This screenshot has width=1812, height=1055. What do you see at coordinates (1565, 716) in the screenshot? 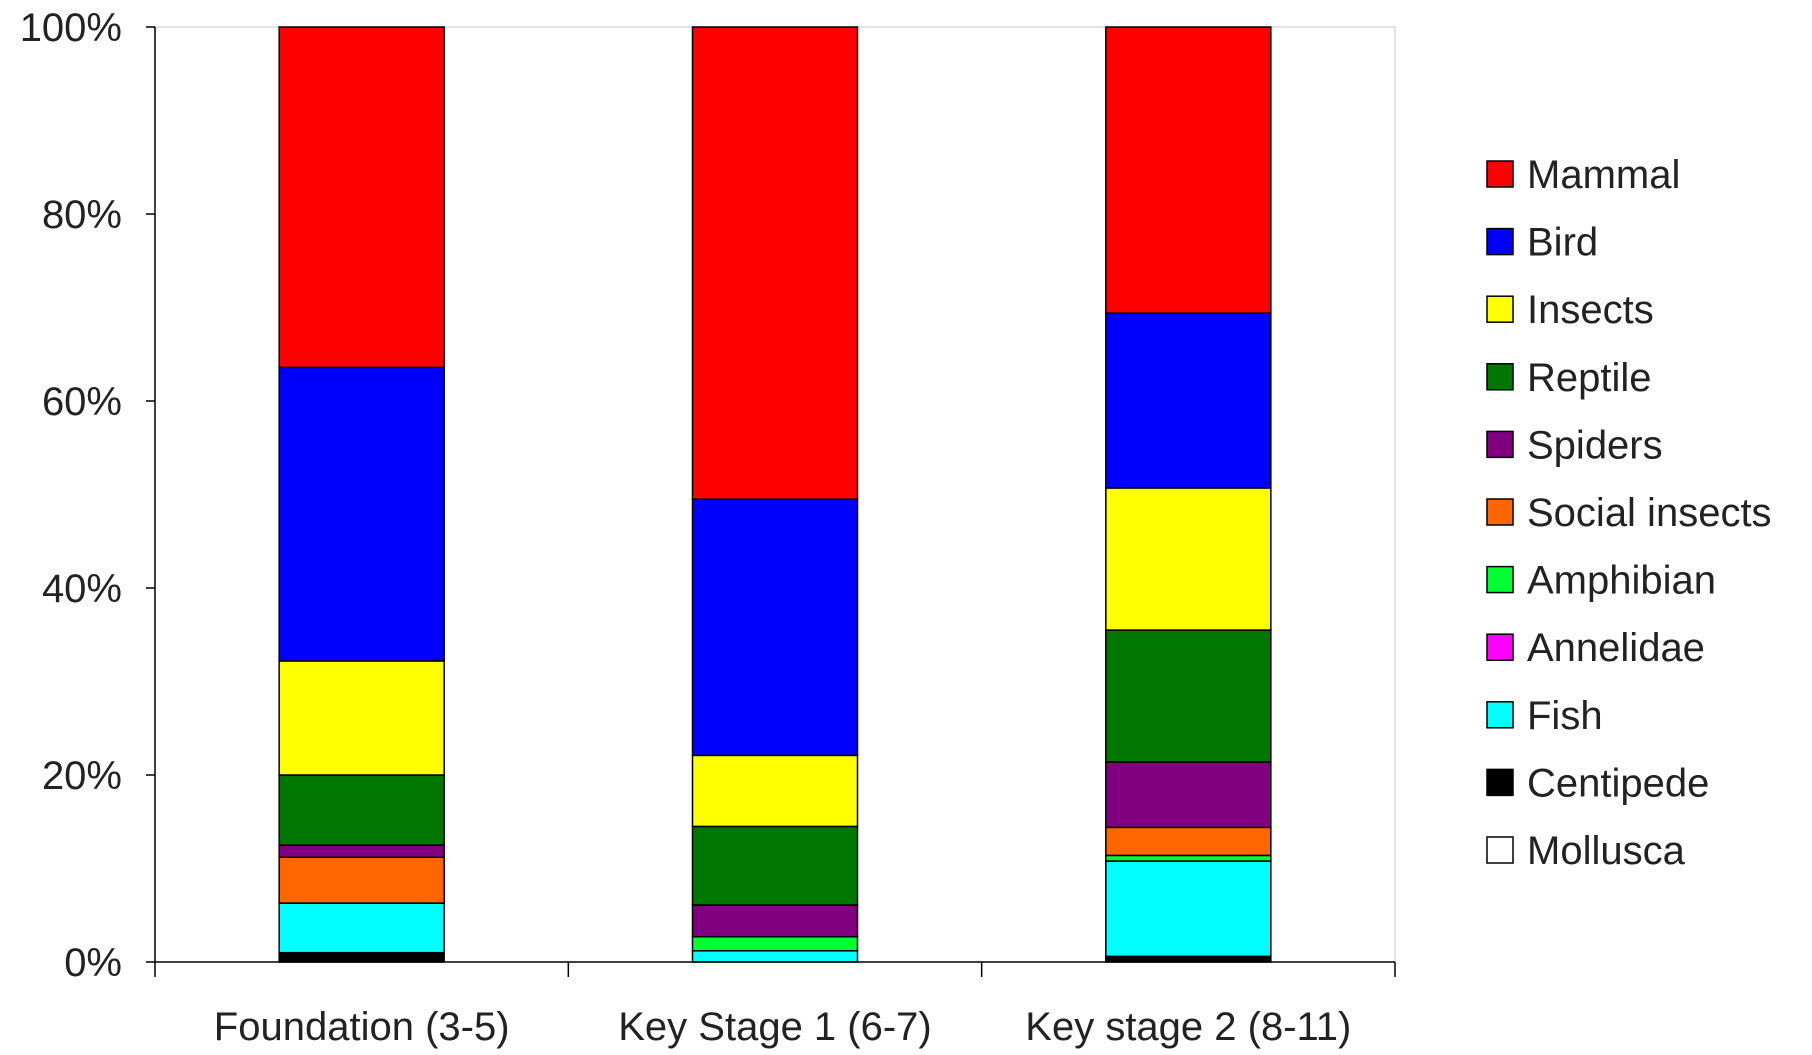
I see `legend-label: Fish` at bounding box center [1565, 716].